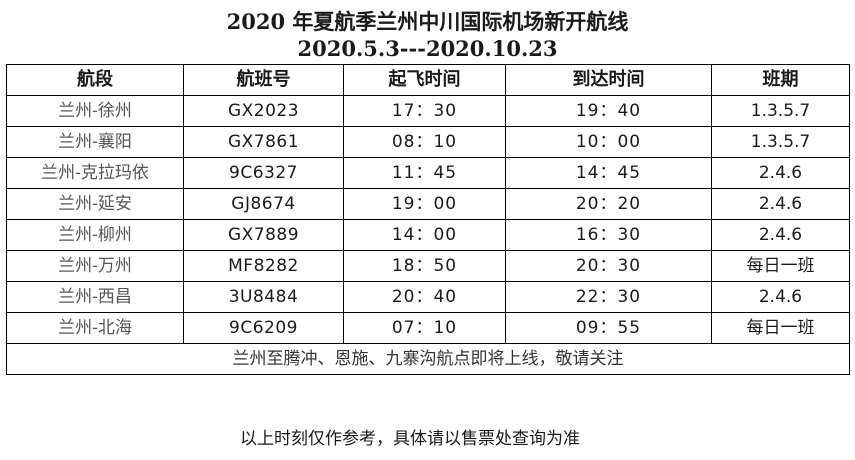  I want to click on table-row: 兰州-徐州 GX2023 17：30 19：40 1.3.5.7, so click(428, 111).